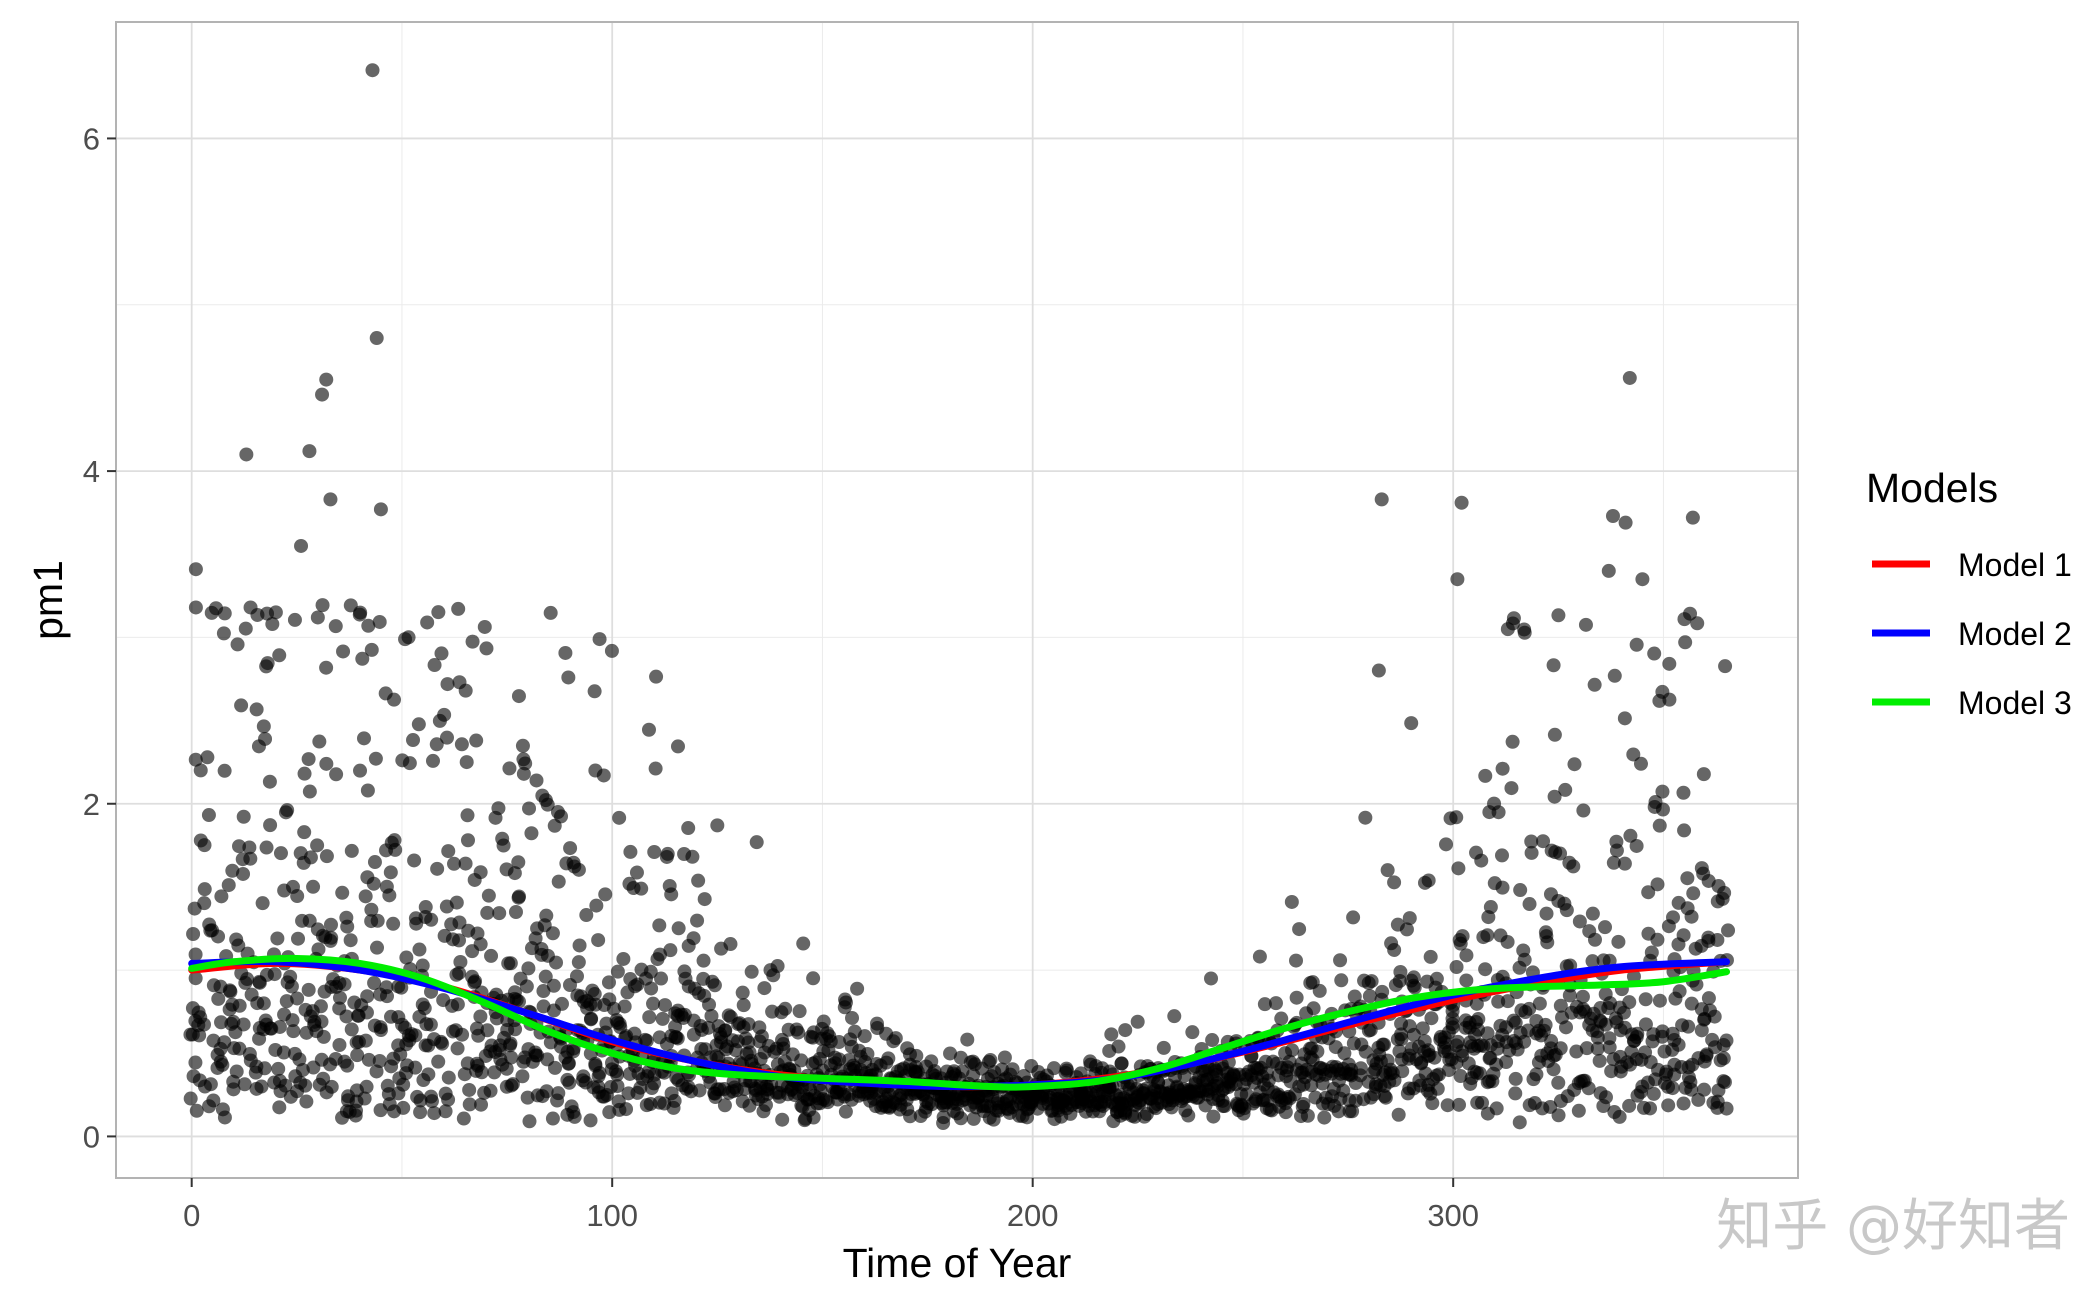 The height and width of the screenshot is (1297, 2100). Describe the element at coordinates (1969, 593) in the screenshot. I see `legend: Models Model 1 Model 2 Model 3` at that location.